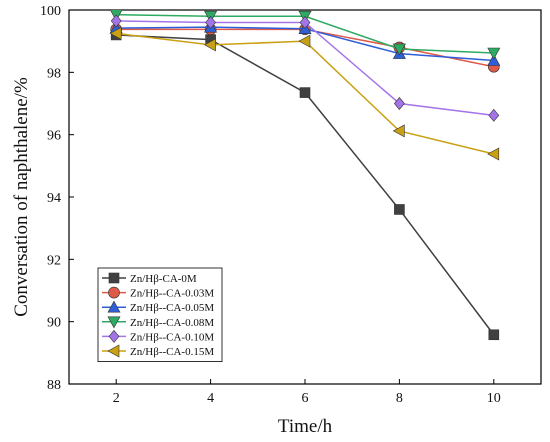 This screenshot has height=442, width=550. I want to click on legend-label: Zn/Hβ-CA-0M, so click(163, 279).